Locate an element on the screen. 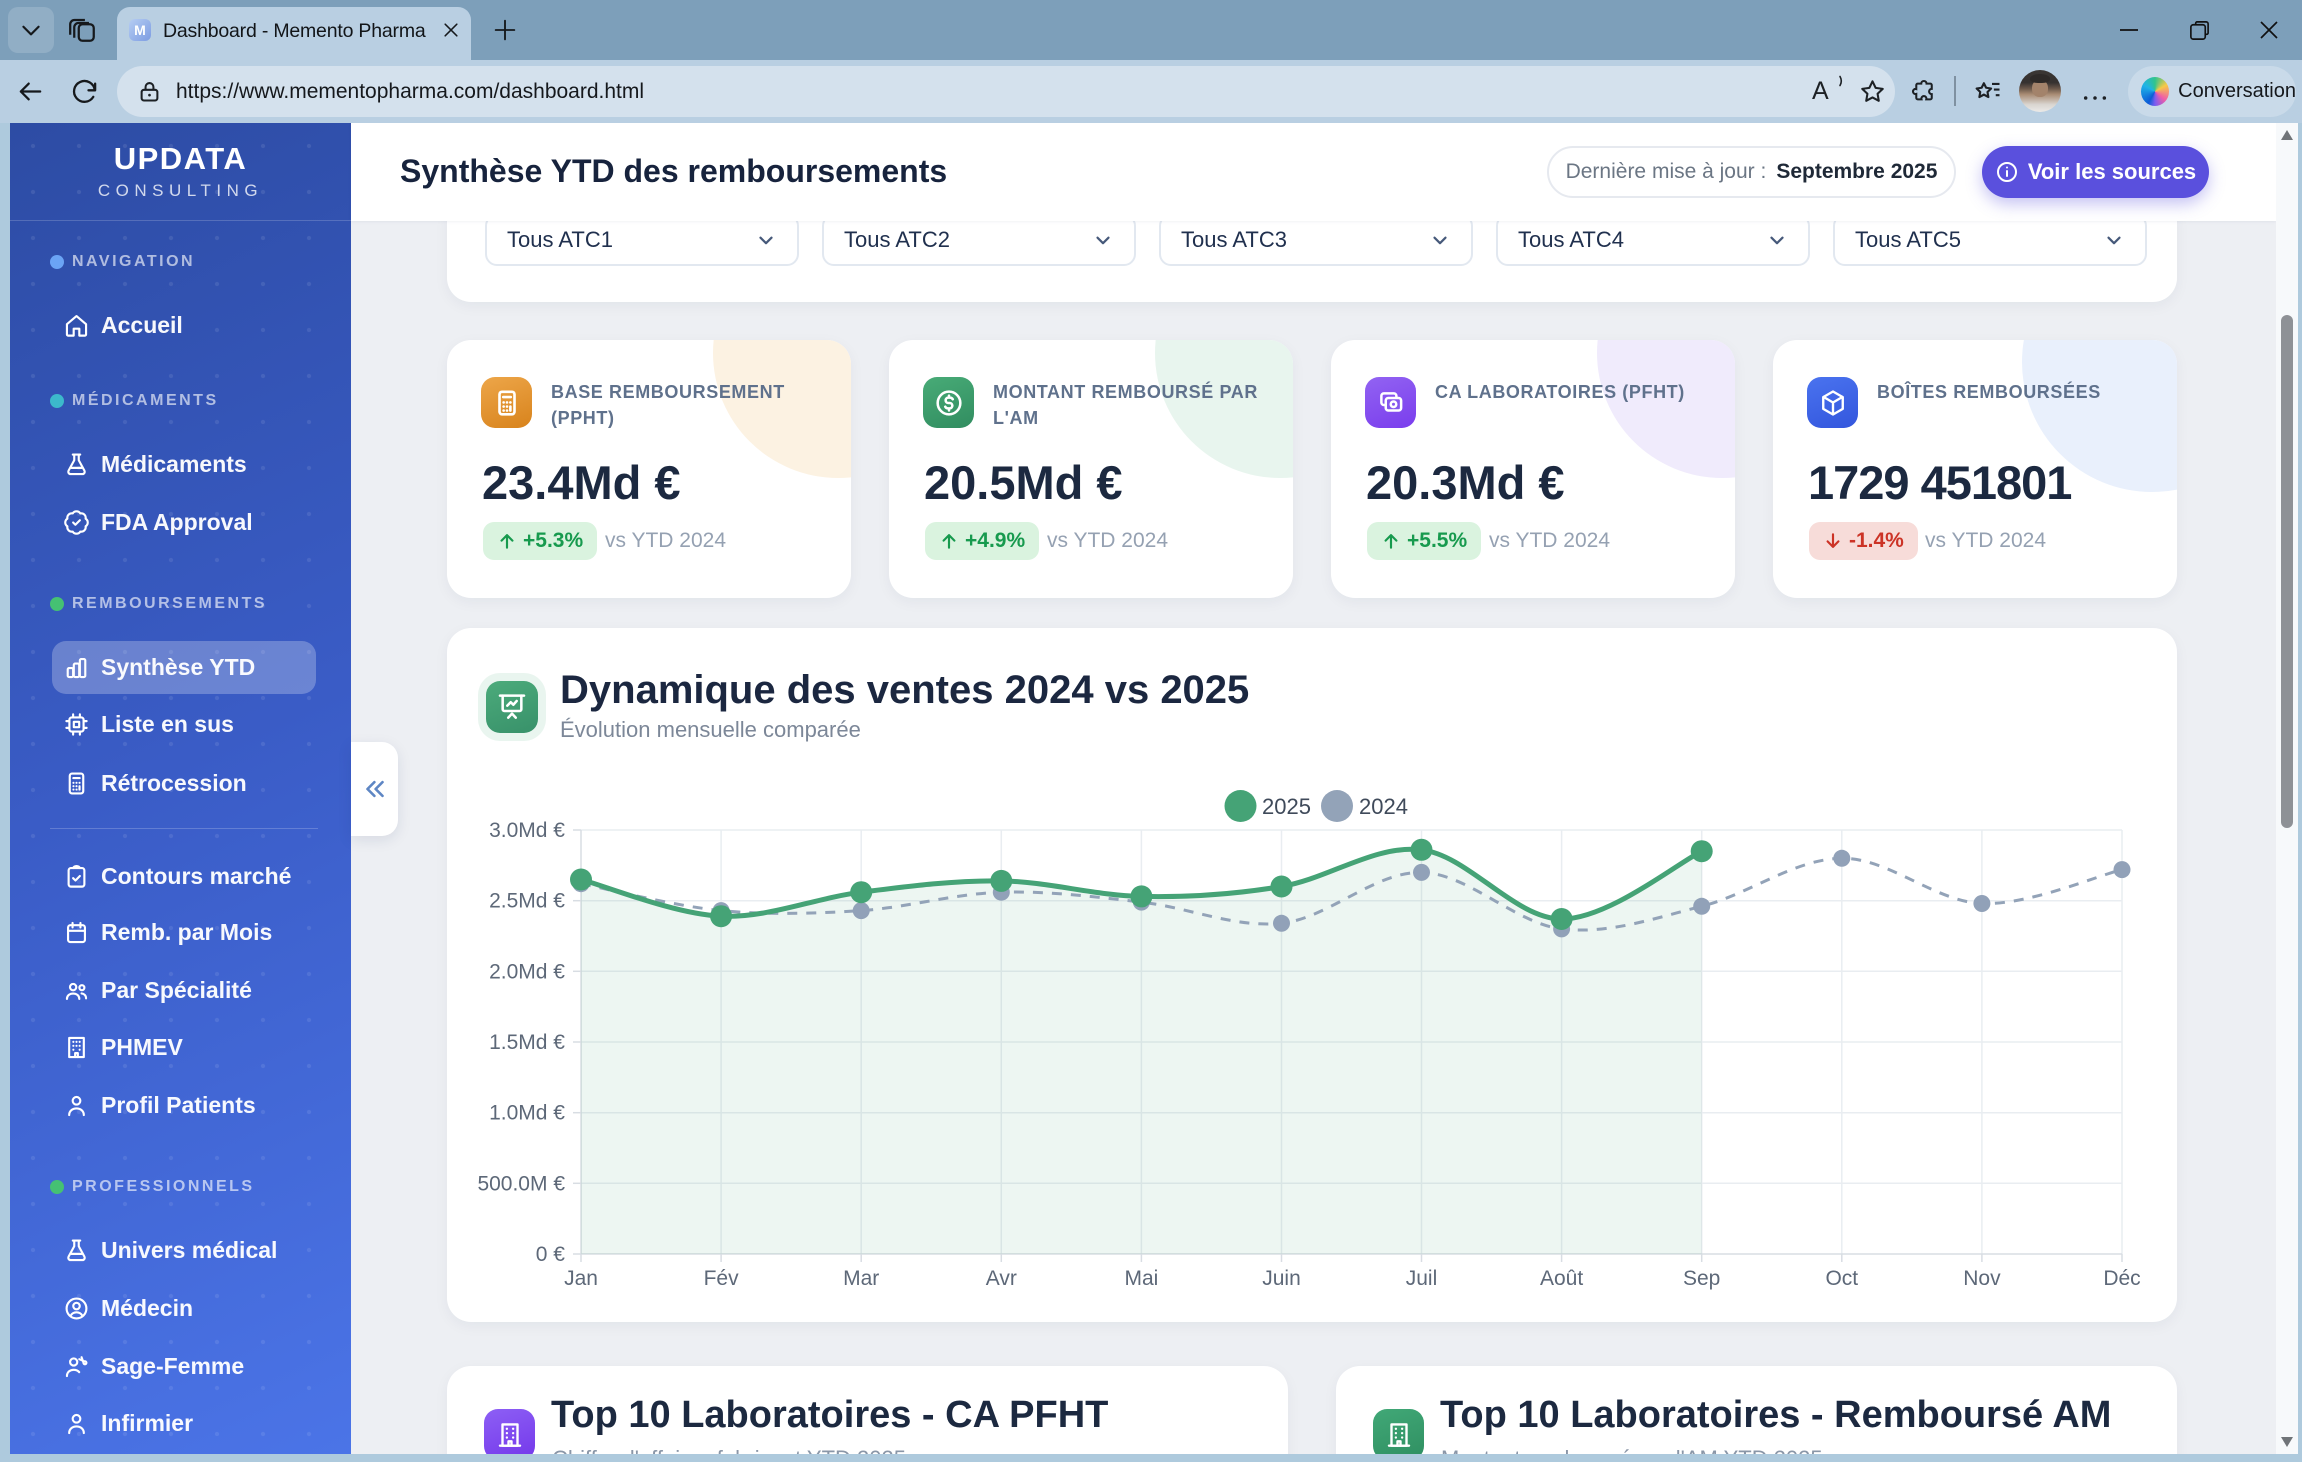 The width and height of the screenshot is (2302, 1462). svg-text: Avr is located at coordinates (1001, 1278).